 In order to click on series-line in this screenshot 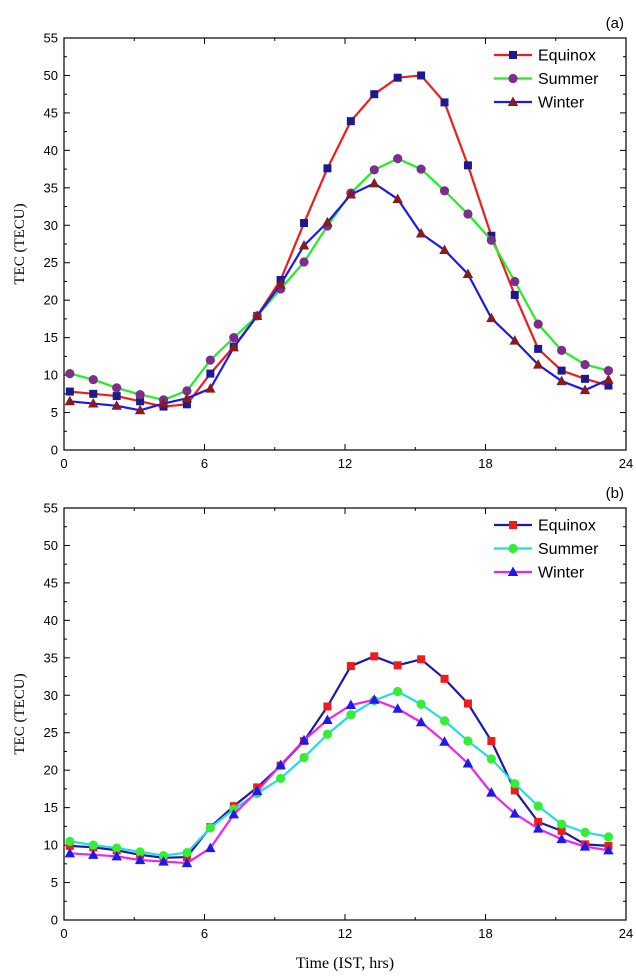, I will do `click(339, 773)`.